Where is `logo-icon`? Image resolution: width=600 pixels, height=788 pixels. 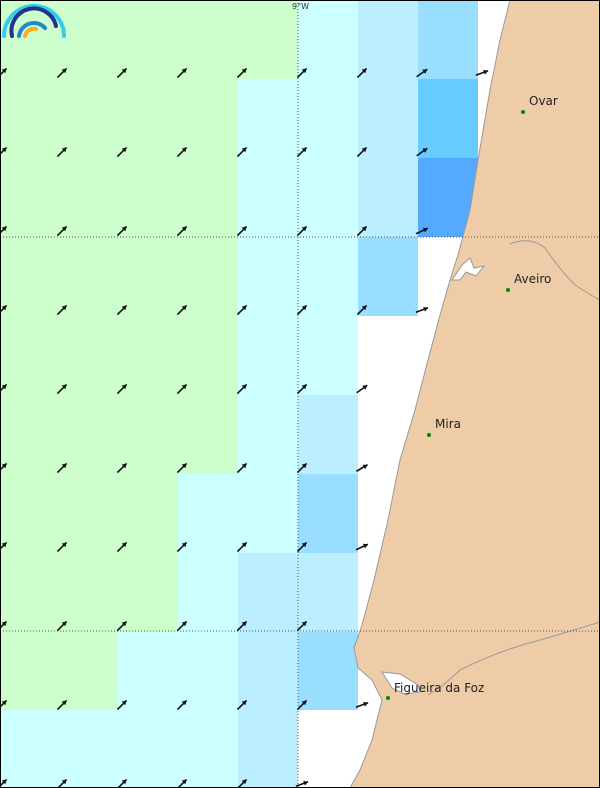
logo-icon is located at coordinates (34, 21).